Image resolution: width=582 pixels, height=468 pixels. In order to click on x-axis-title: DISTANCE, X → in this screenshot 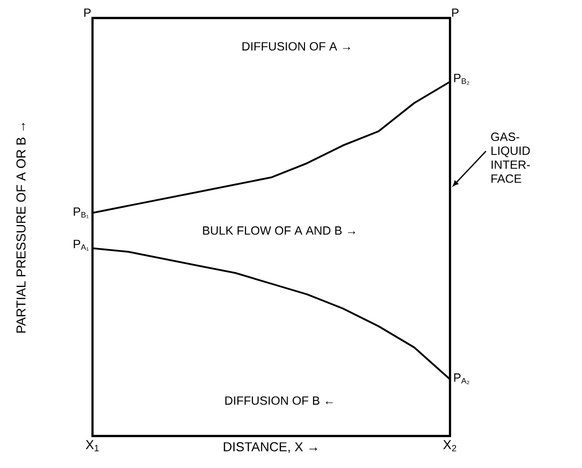, I will do `click(271, 447)`.